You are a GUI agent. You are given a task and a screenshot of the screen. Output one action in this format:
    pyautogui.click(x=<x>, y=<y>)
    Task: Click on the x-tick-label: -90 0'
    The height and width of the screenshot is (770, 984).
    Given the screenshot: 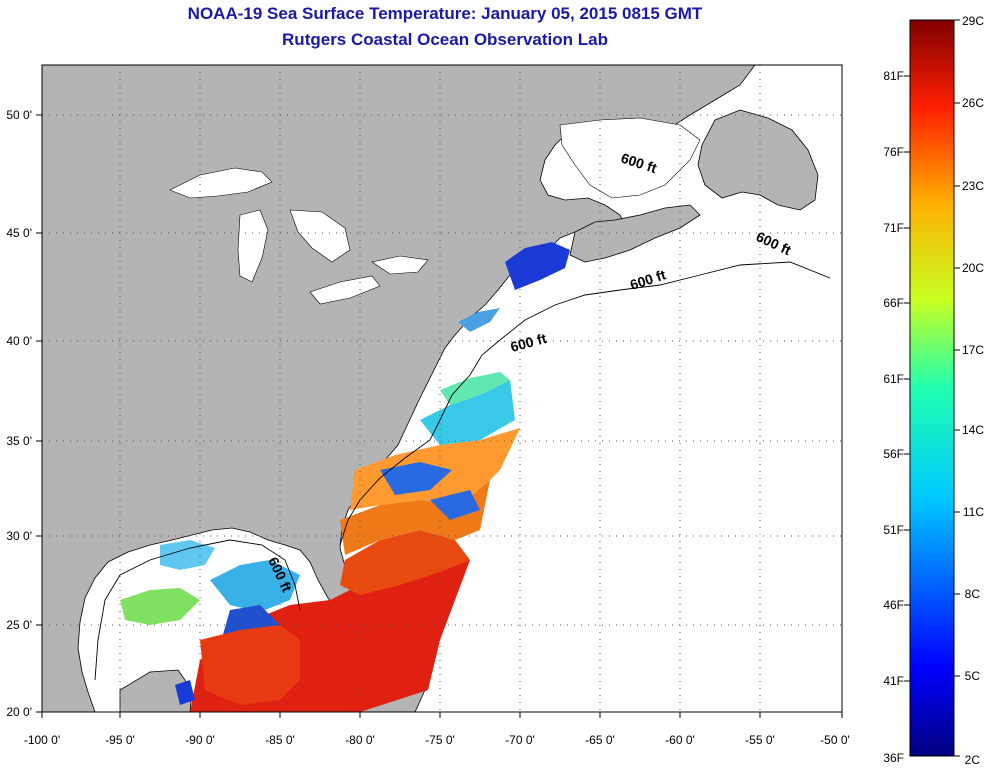 What is the action you would take?
    pyautogui.click(x=200, y=740)
    